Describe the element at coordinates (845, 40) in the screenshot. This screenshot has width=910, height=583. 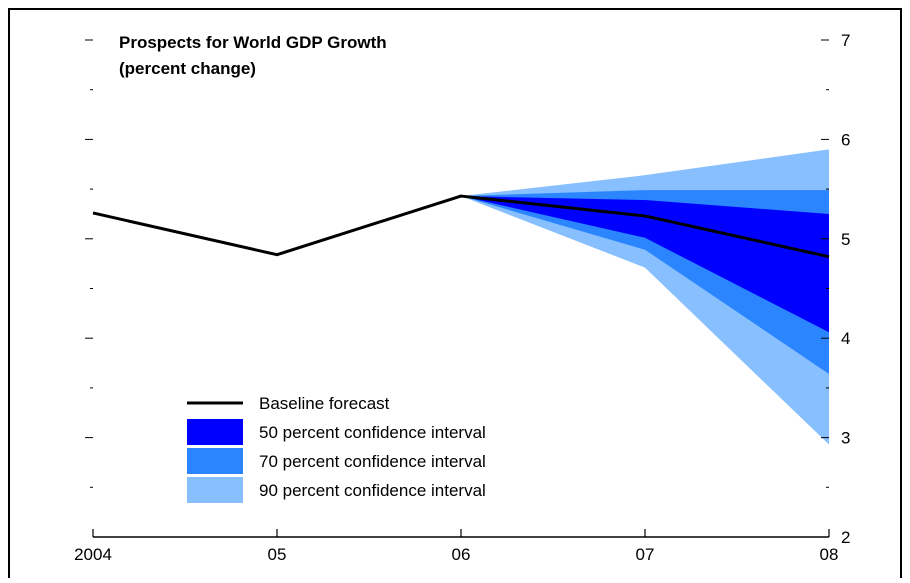
I see `y-tick-label-7: 7` at that location.